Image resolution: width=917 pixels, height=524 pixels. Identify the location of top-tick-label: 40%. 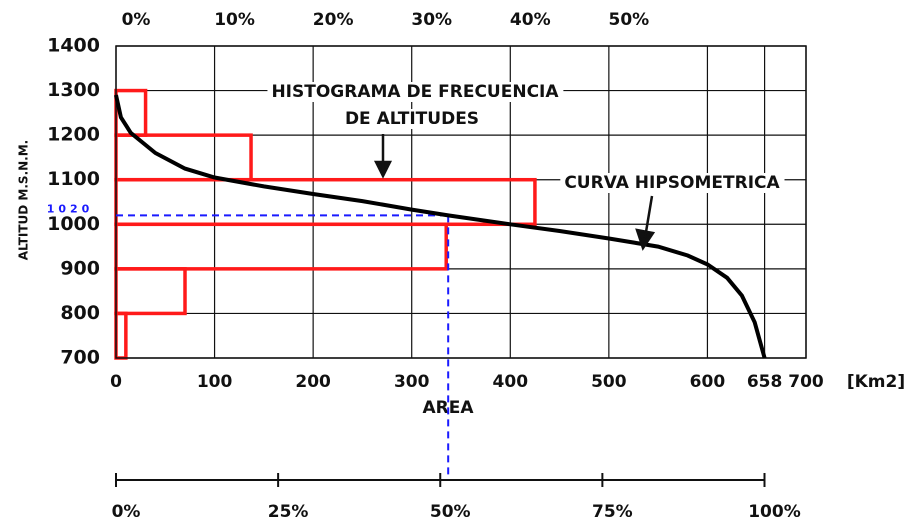
(530, 20).